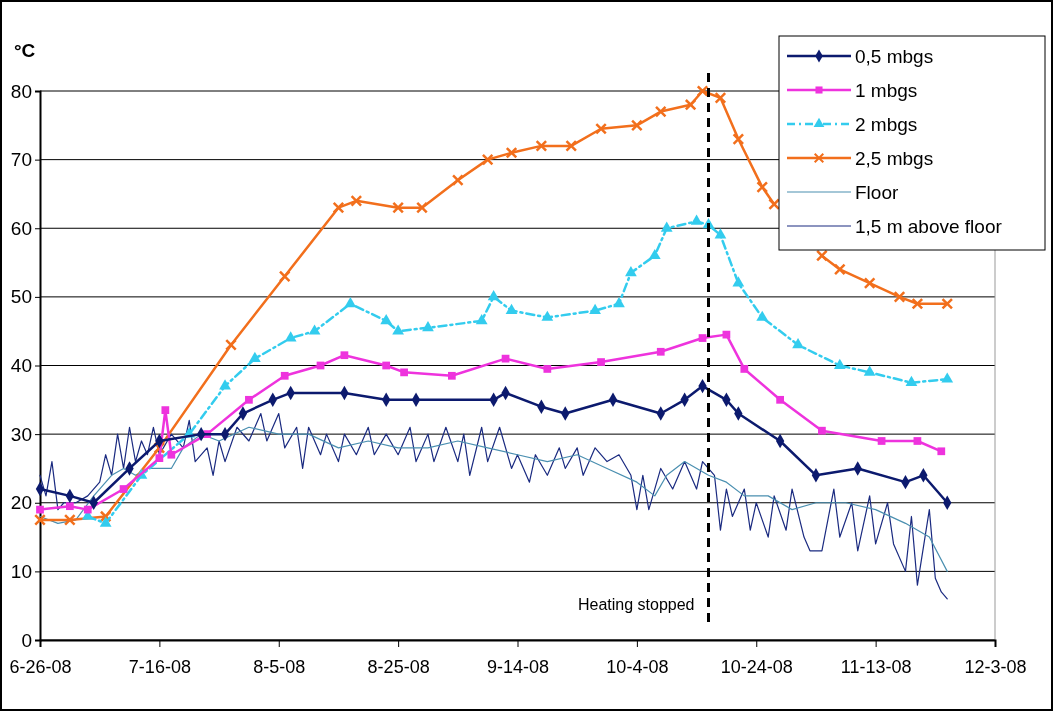 The height and width of the screenshot is (711, 1053). What do you see at coordinates (894, 158) in the screenshot?
I see `legend-label: 2,5 mbgs` at bounding box center [894, 158].